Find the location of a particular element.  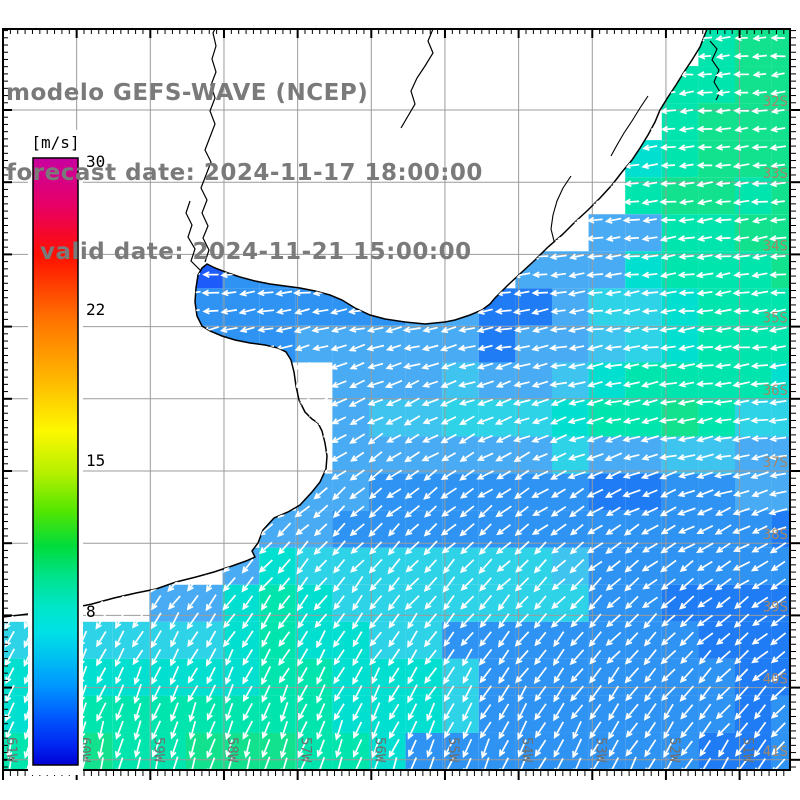

valid-date: valid date: 2024-11-21 15:00:00 is located at coordinates (256, 252).